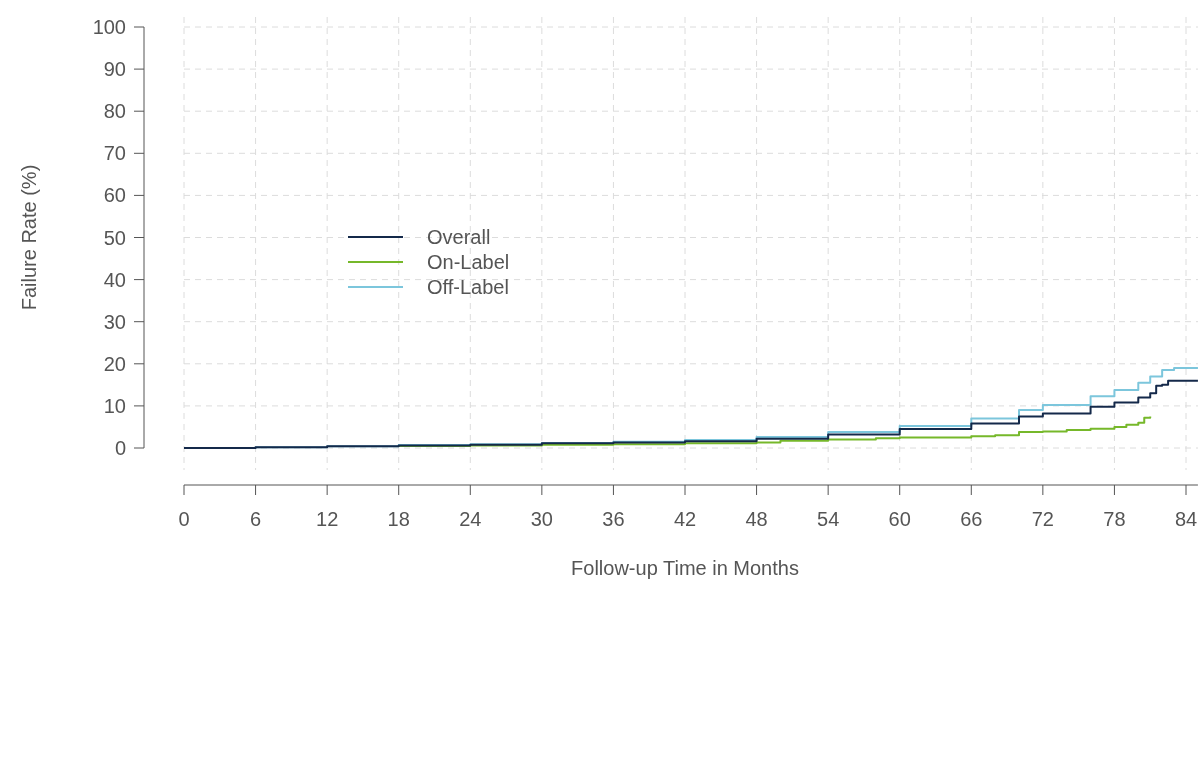 The height and width of the screenshot is (775, 1198). Describe the element at coordinates (468, 262) in the screenshot. I see `legend-label: On-Label` at that location.